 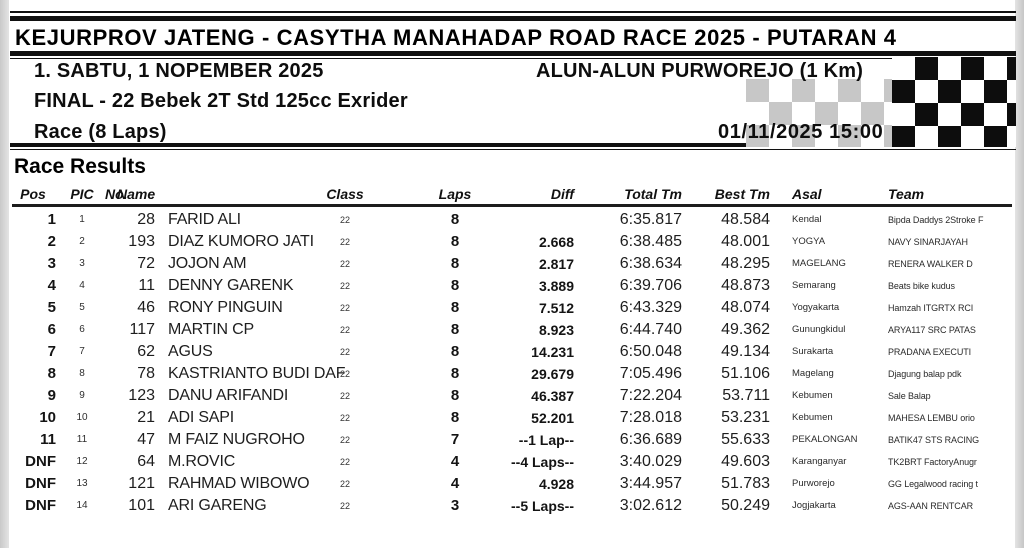 What do you see at coordinates (455, 505) in the screenshot?
I see `laps-cell: 3` at bounding box center [455, 505].